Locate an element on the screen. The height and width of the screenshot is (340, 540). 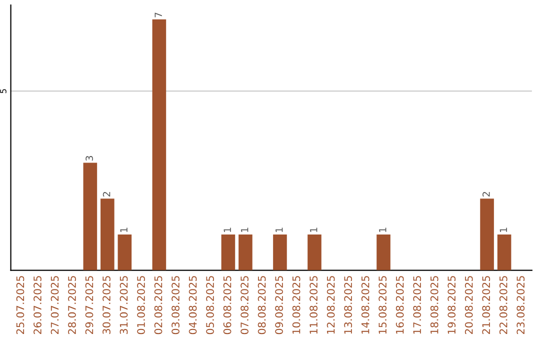
x-tick-label: 18.08.2025 is located at coordinates (434, 305).